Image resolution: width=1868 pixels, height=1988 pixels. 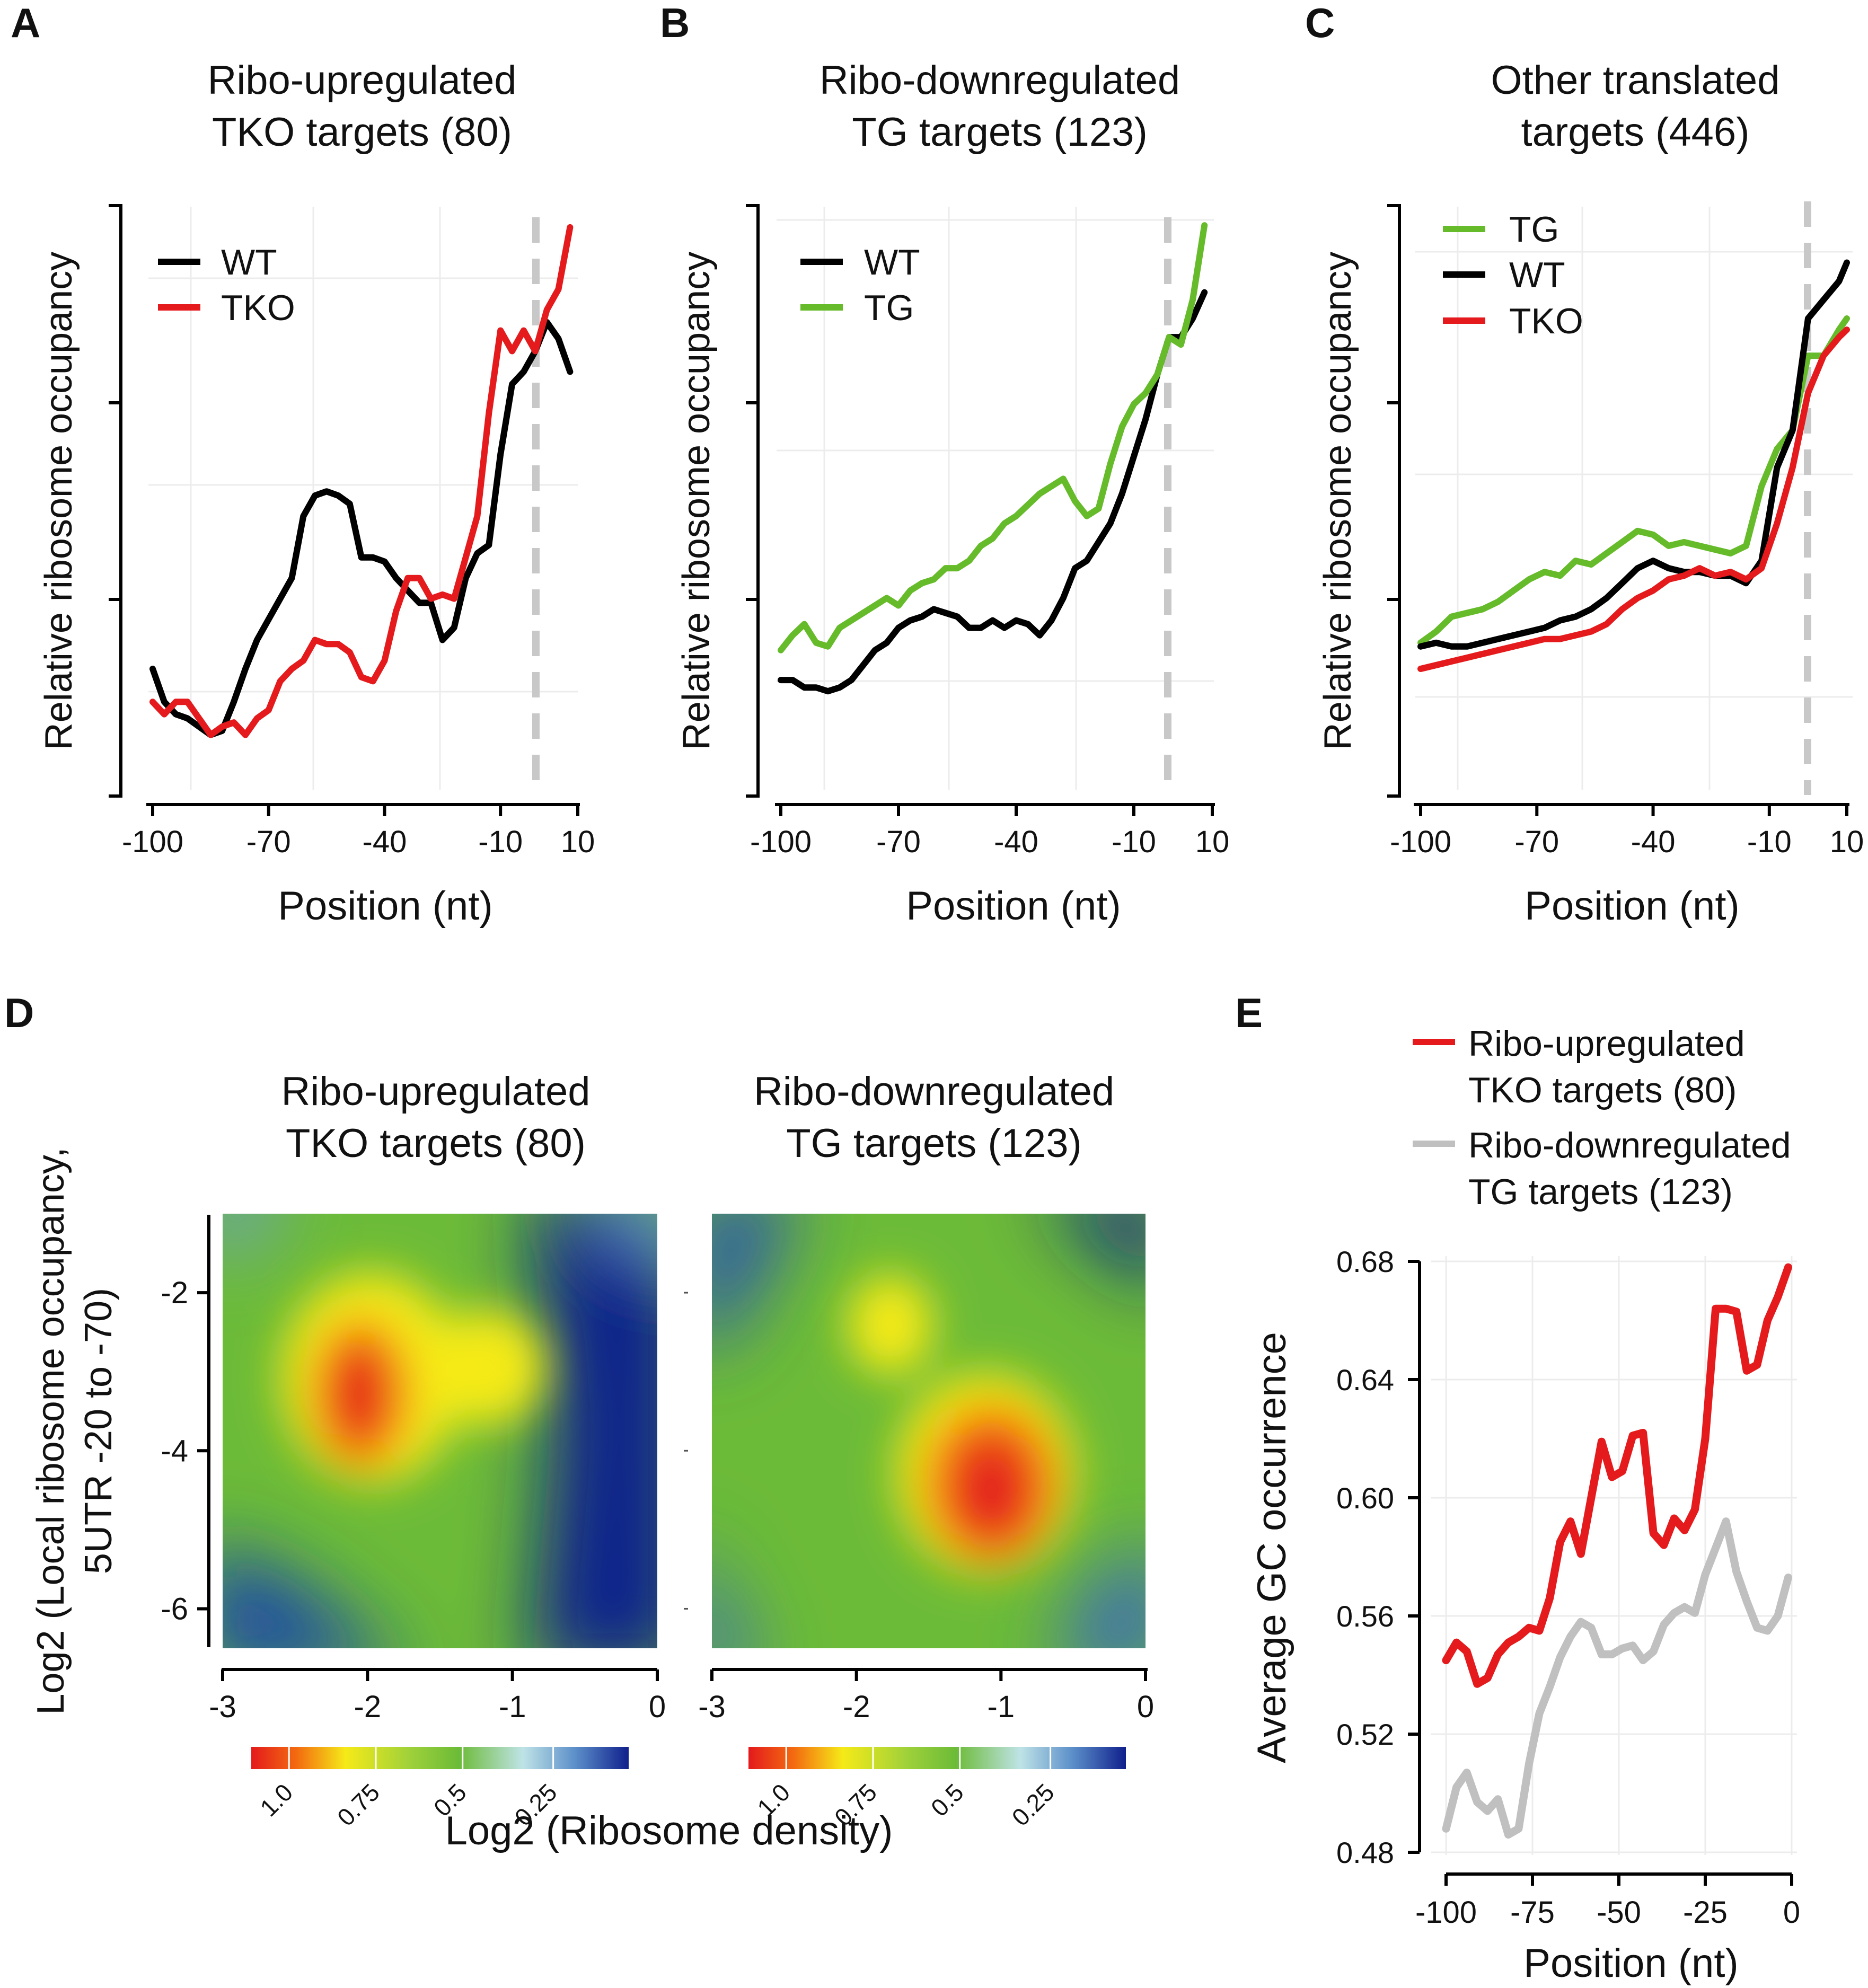 I want to click on y-tick-label: 0.64, so click(x=1365, y=1380).